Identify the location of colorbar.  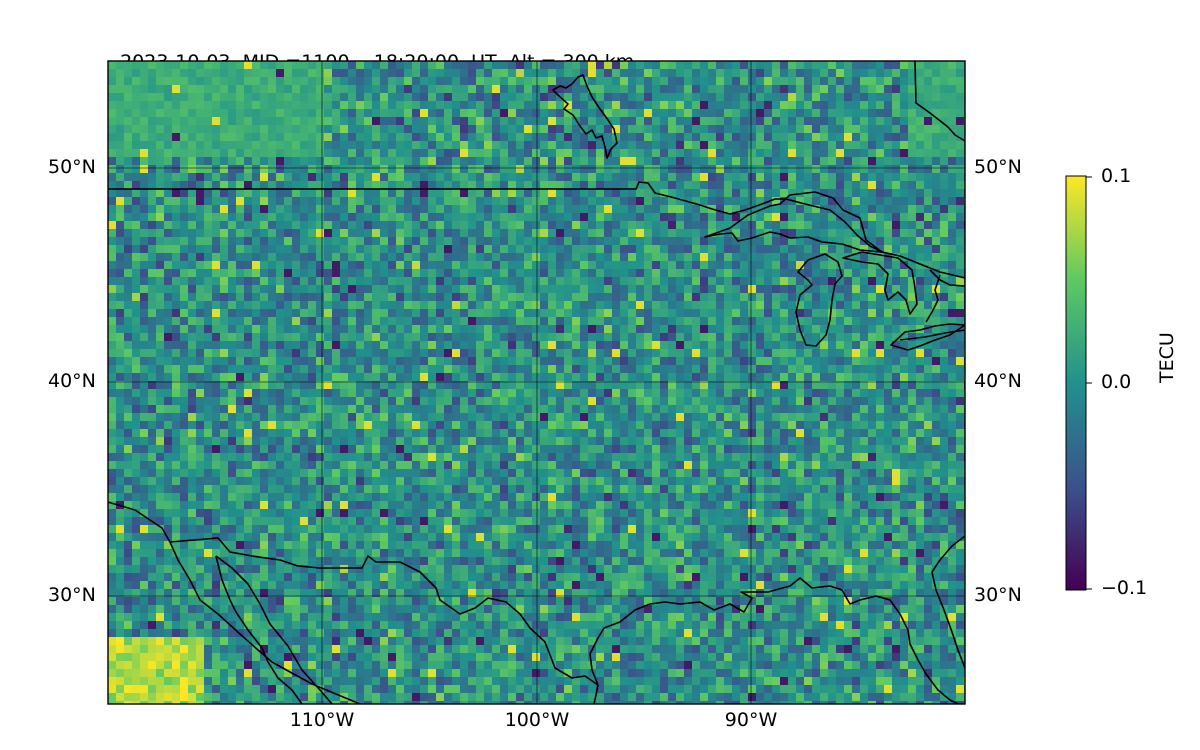
(1078, 383).